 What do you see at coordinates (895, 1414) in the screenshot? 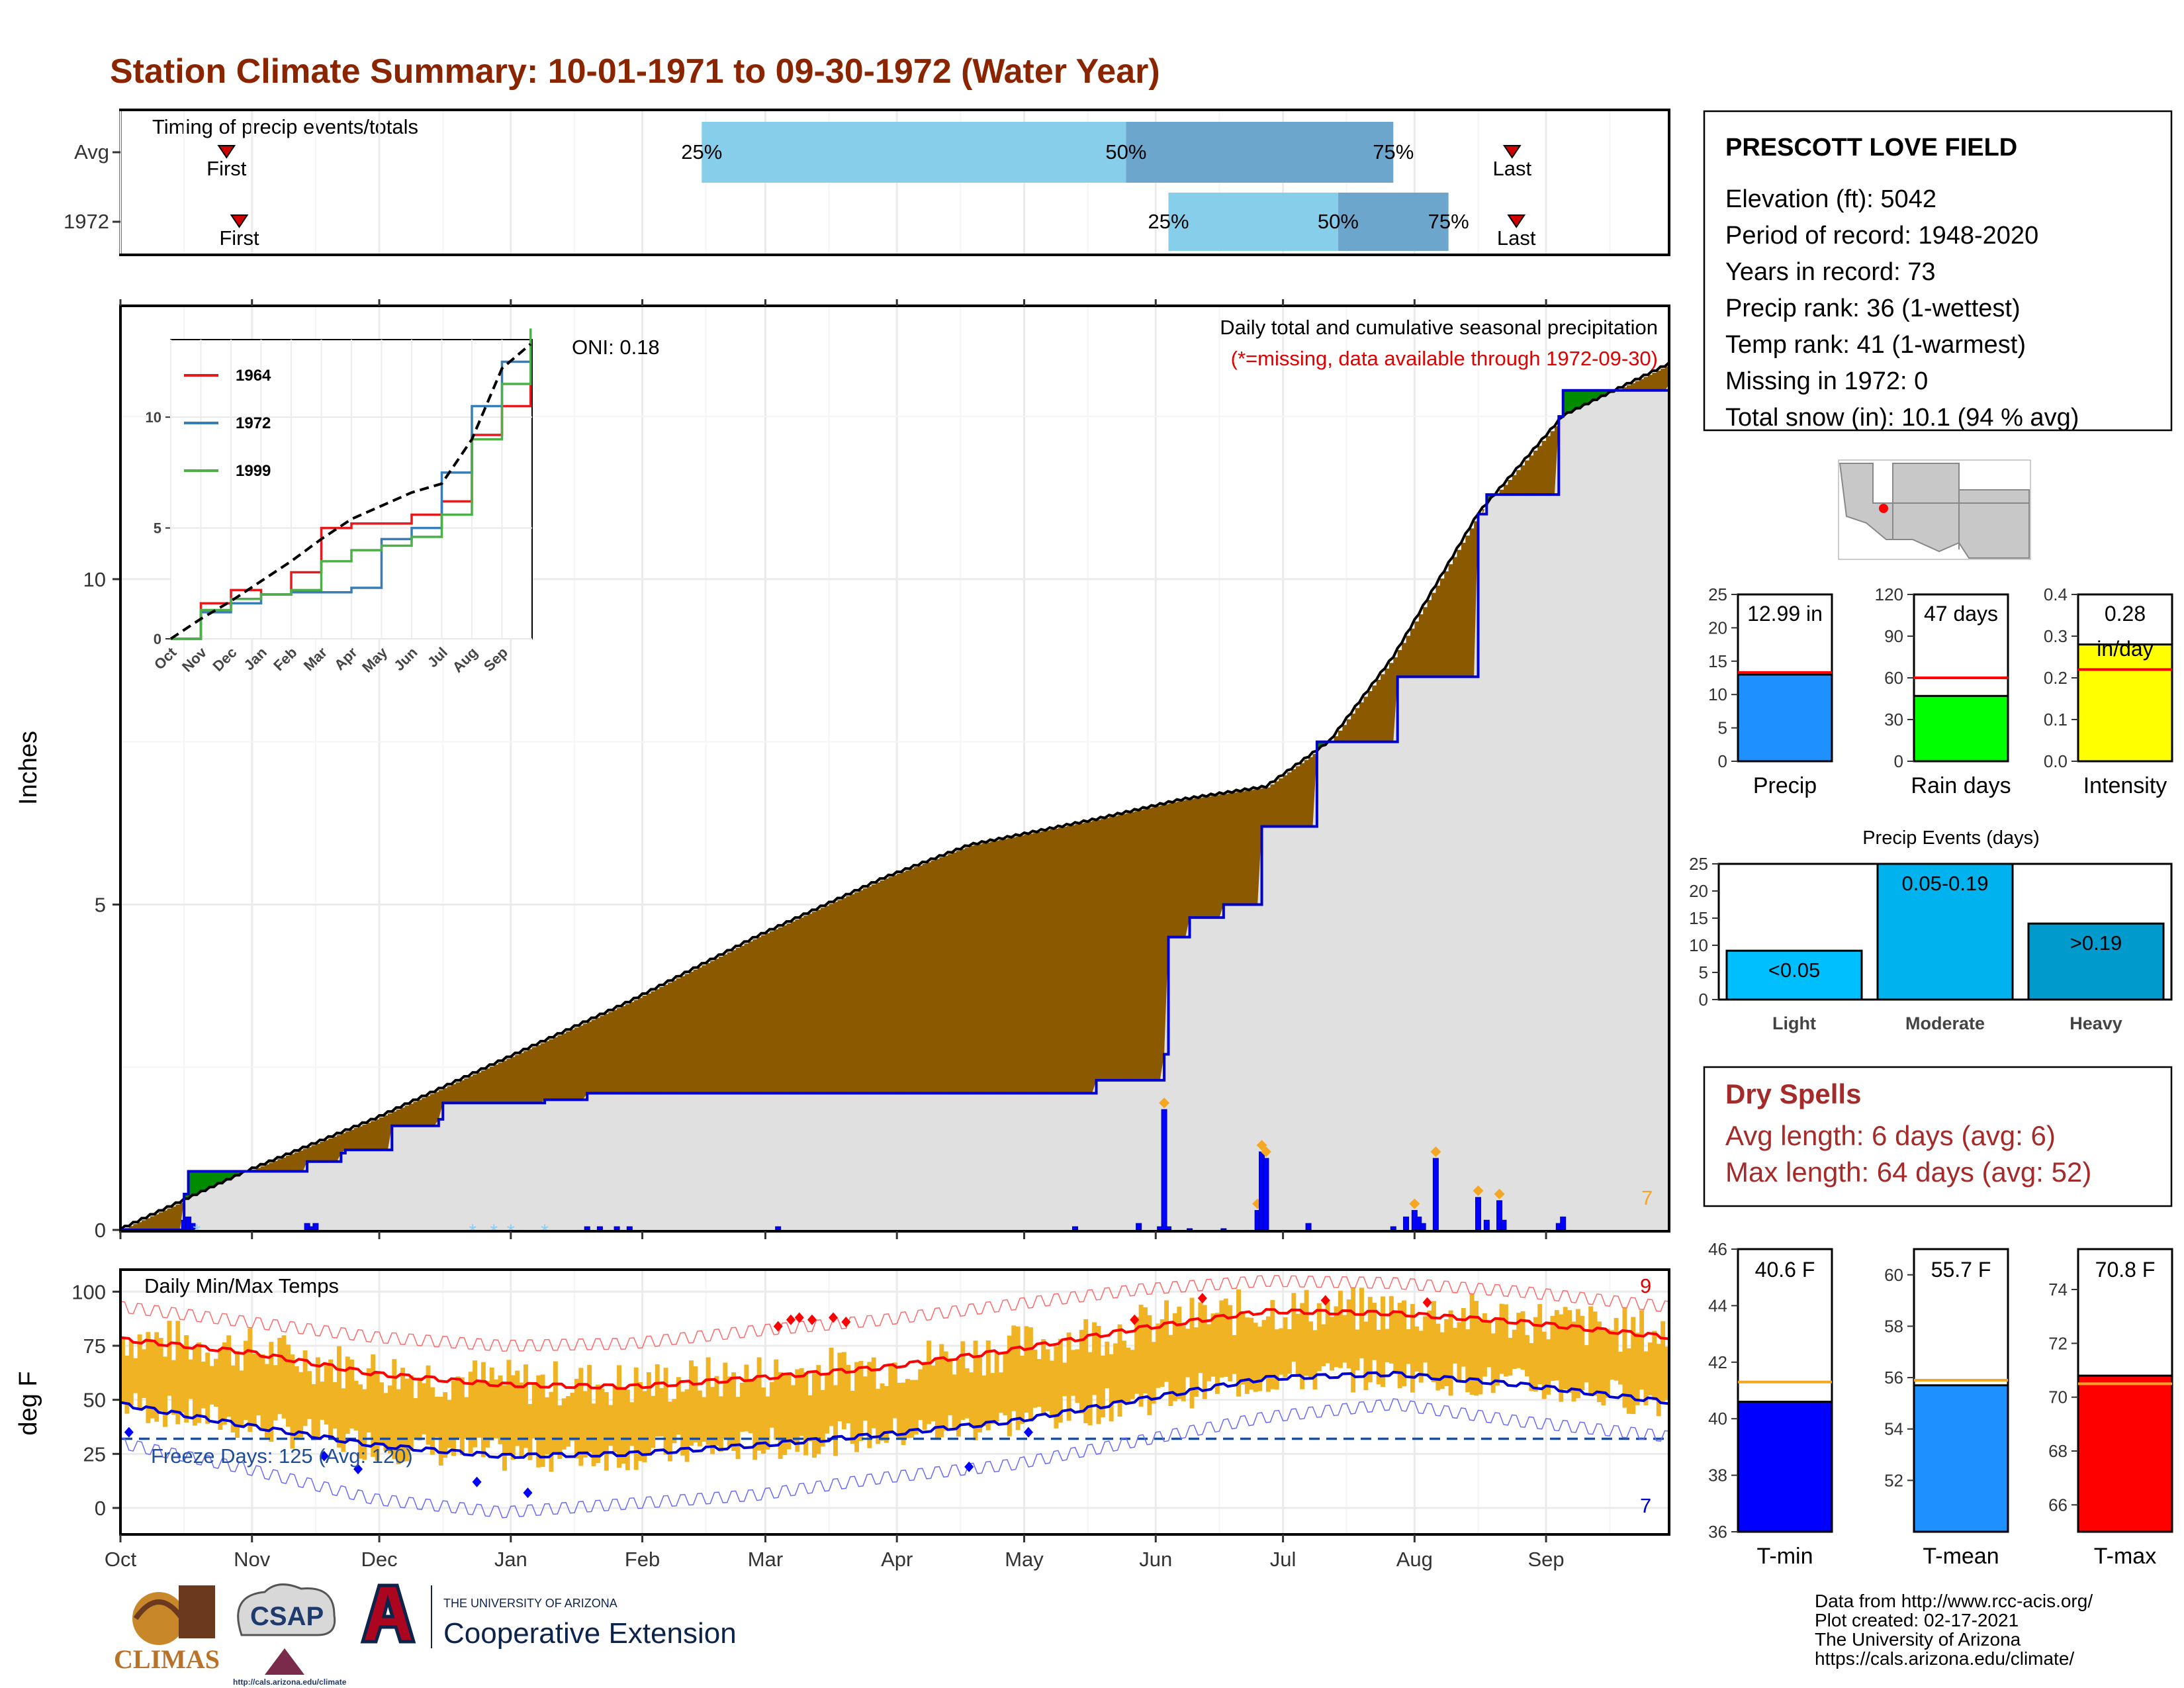
I see `avg-min-line` at bounding box center [895, 1414].